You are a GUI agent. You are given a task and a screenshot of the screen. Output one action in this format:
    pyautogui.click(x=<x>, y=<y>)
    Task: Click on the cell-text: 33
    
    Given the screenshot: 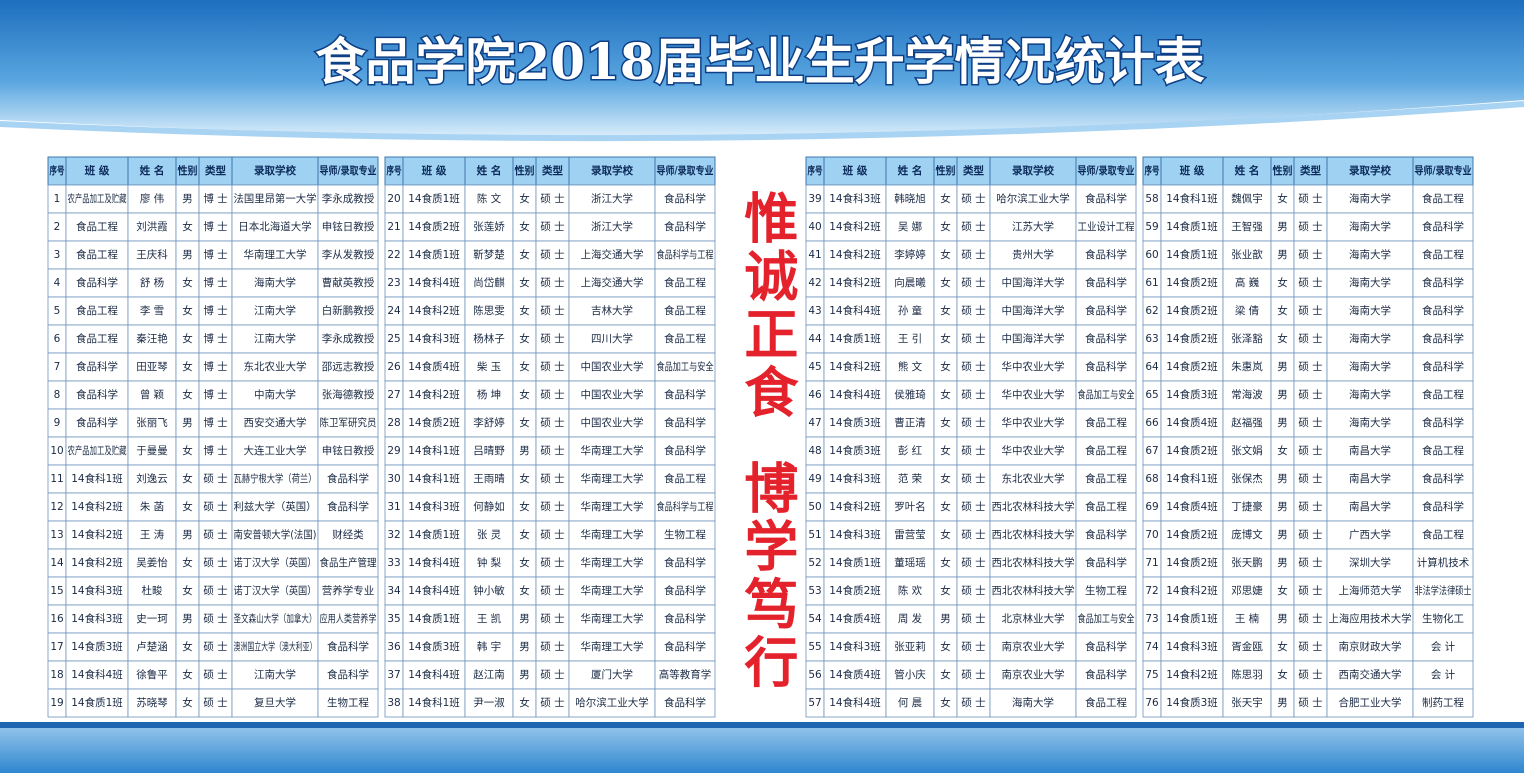 What is the action you would take?
    pyautogui.click(x=393, y=563)
    